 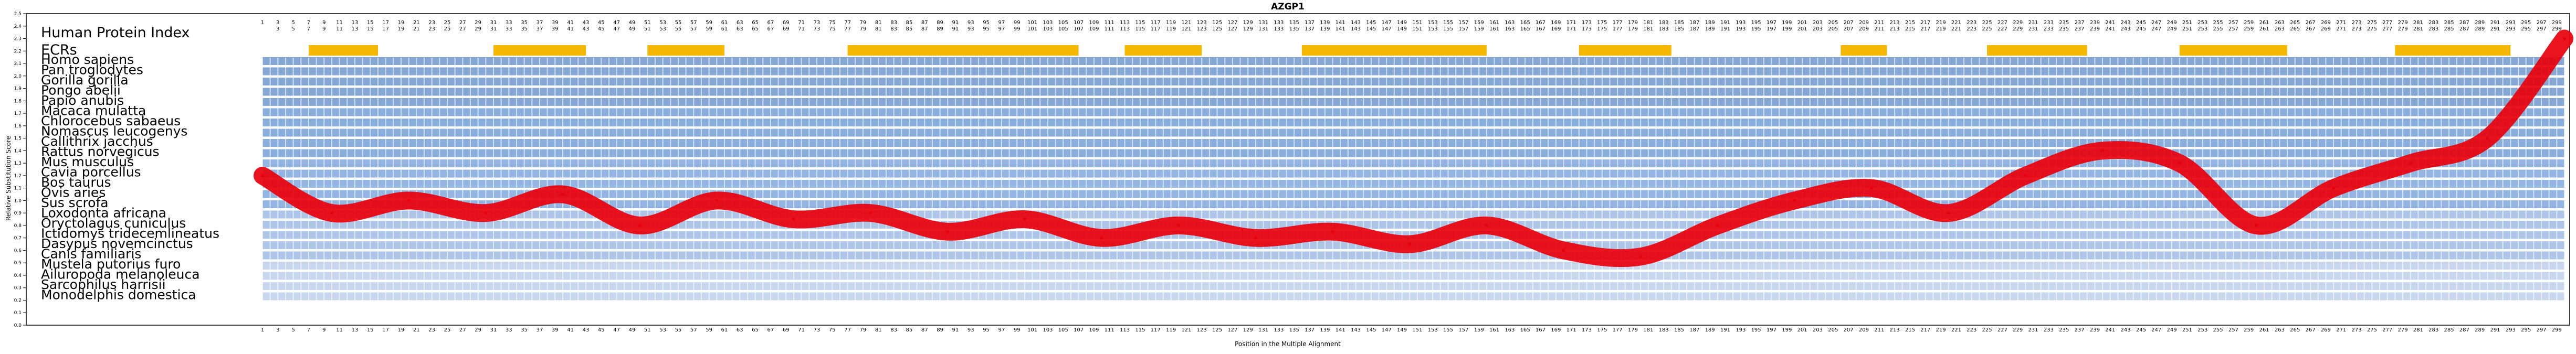 I want to click on species-label: Canis familiaris, so click(x=91, y=254).